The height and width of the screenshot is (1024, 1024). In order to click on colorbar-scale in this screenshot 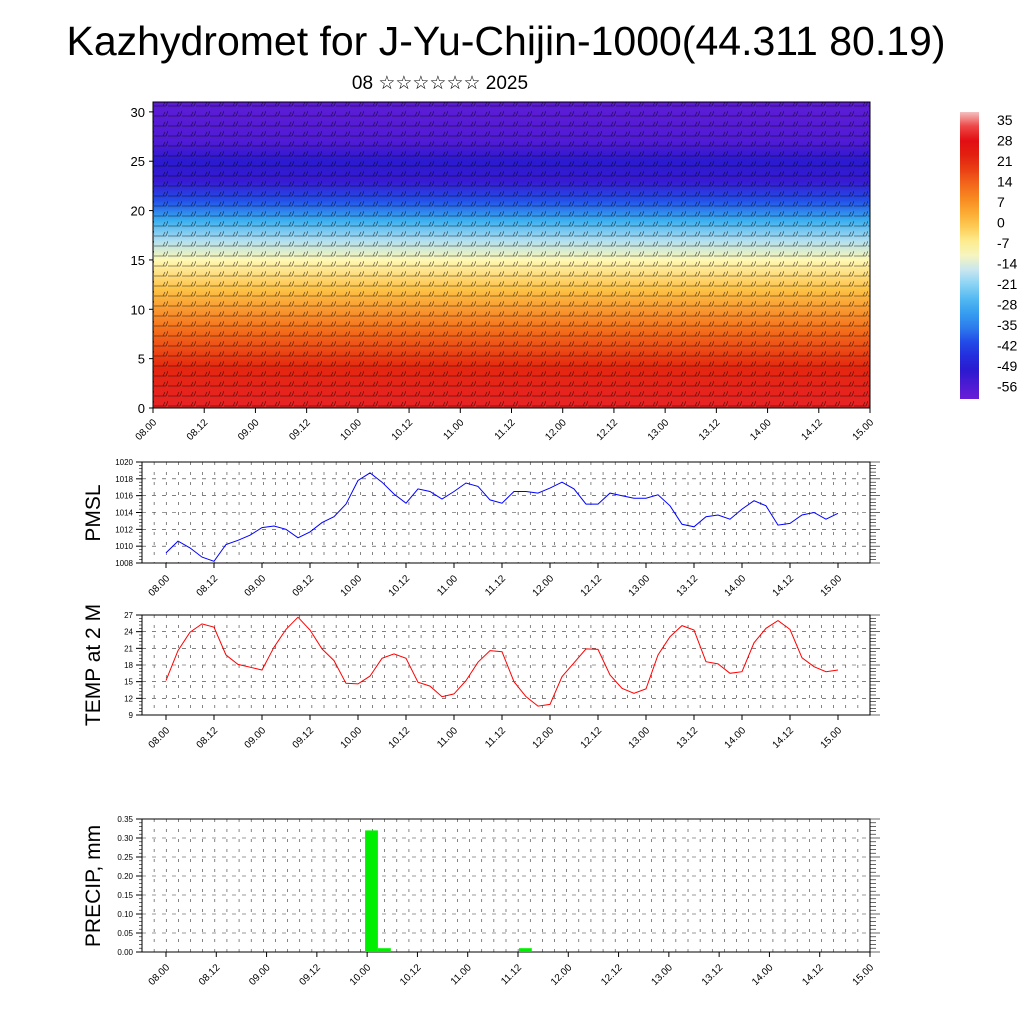, I will do `click(969, 255)`.